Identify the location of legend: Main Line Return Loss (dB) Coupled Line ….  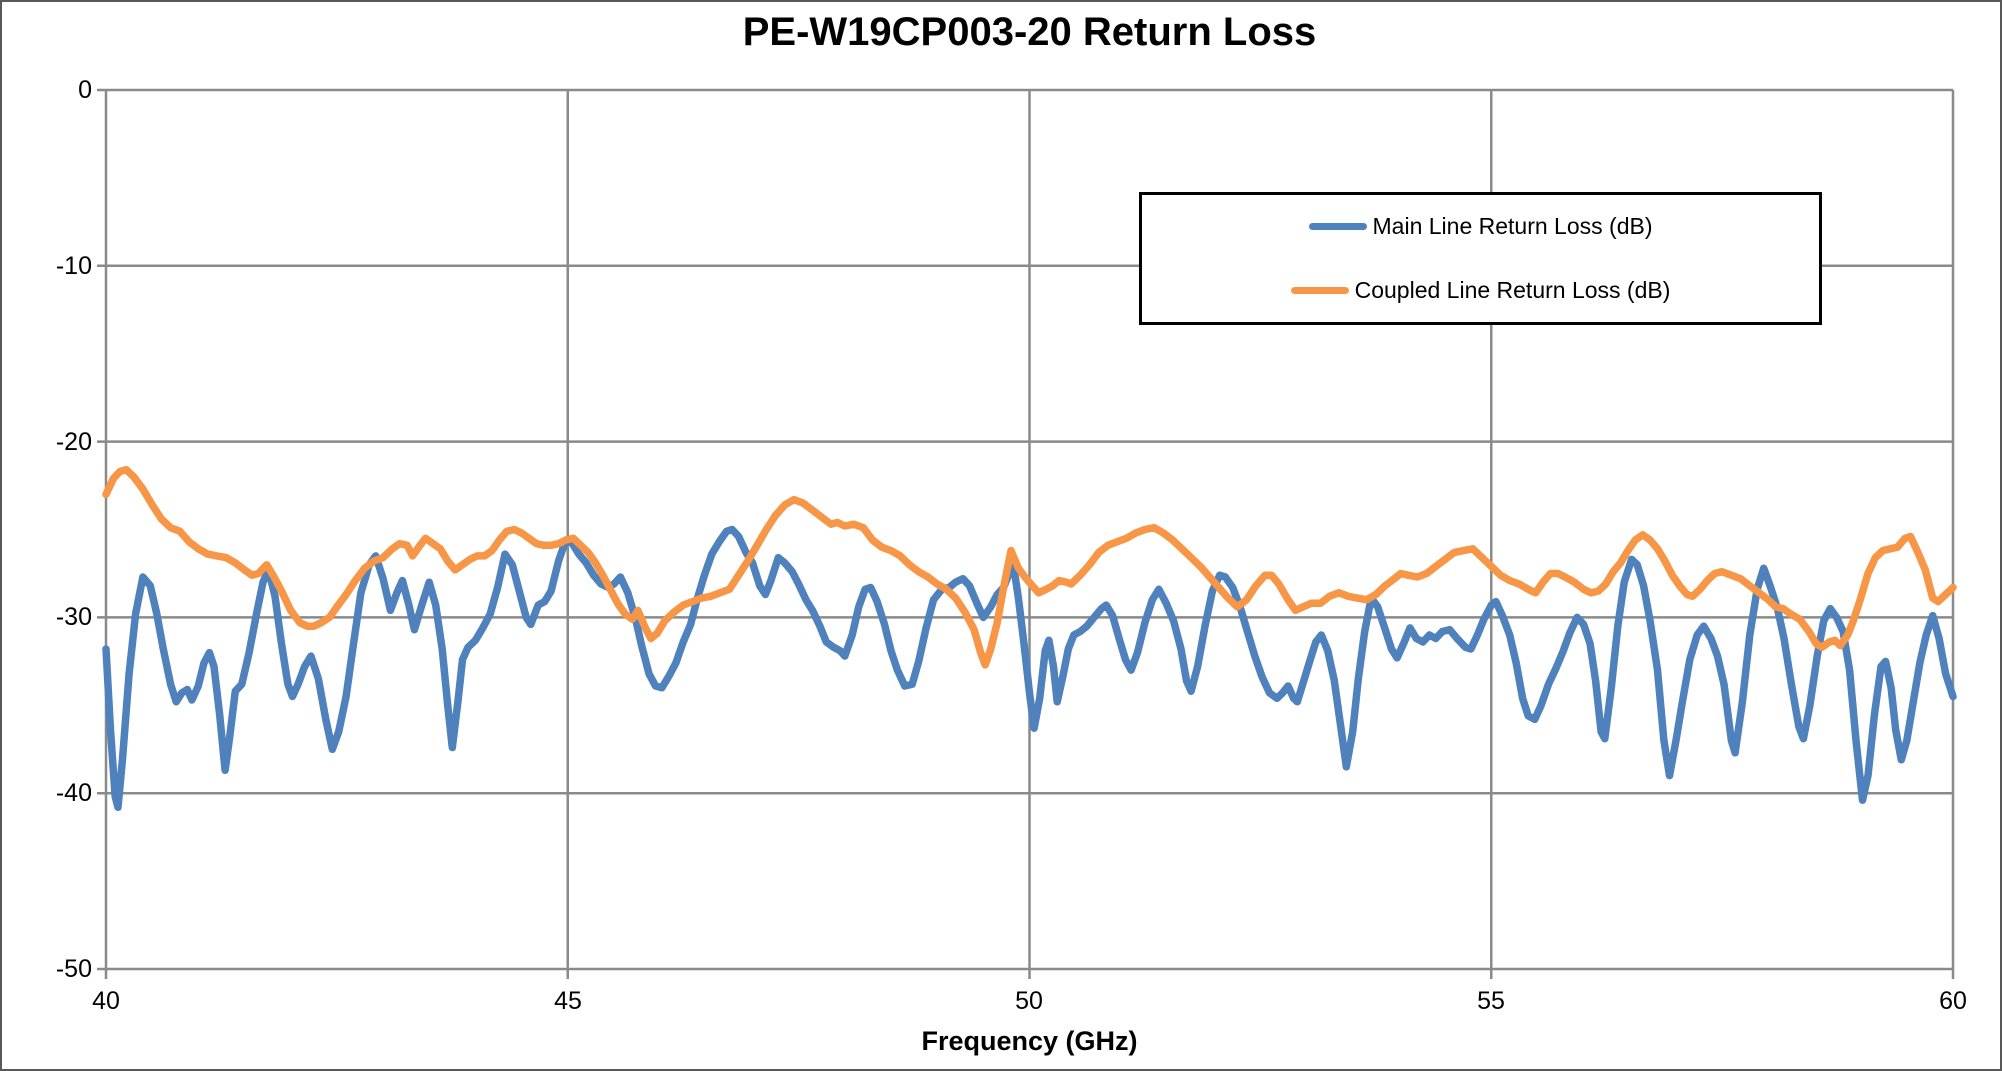
(1480, 258).